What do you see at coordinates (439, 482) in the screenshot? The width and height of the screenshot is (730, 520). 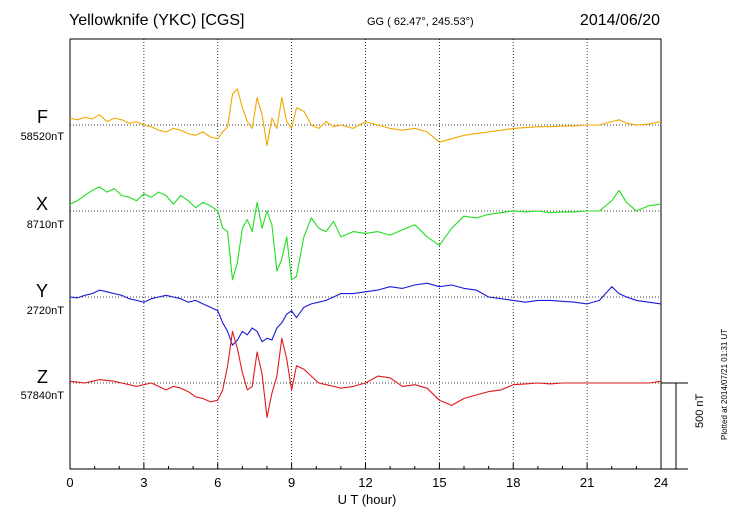 I see `x-tick-label: 15` at bounding box center [439, 482].